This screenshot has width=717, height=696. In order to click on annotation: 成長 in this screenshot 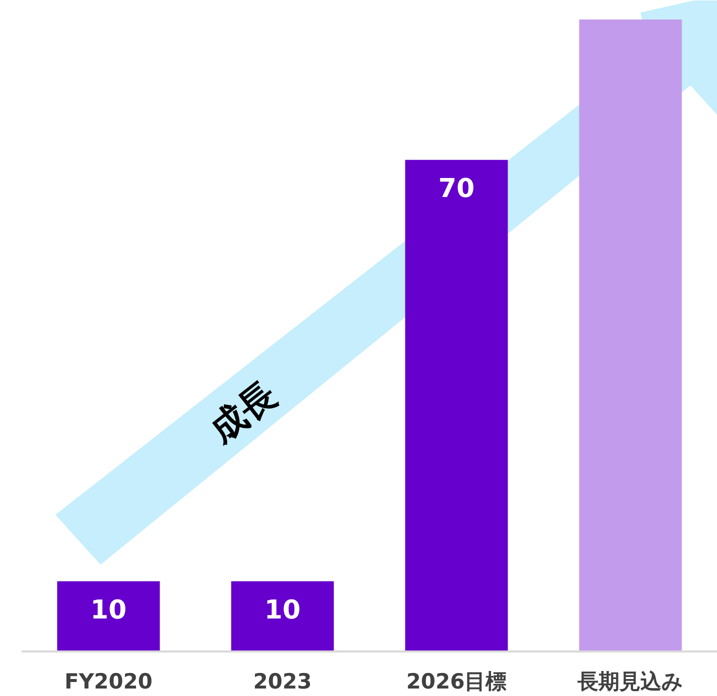, I will do `click(243, 413)`.